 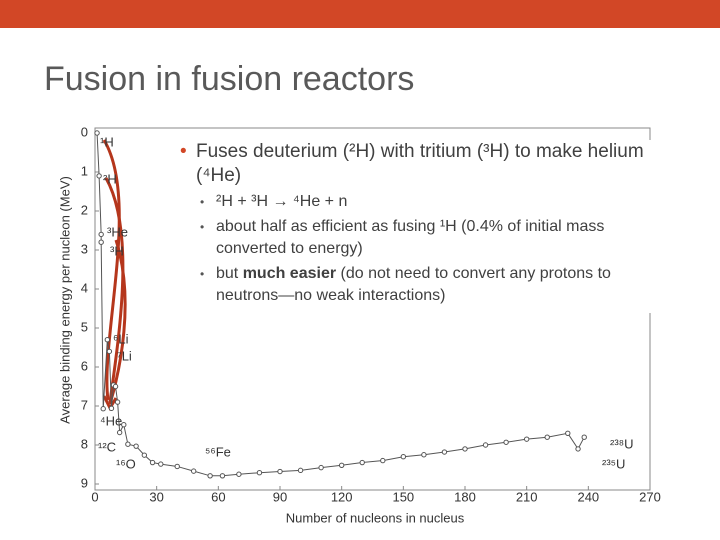 I want to click on point-label: ²³⁸U, so click(x=622, y=443).